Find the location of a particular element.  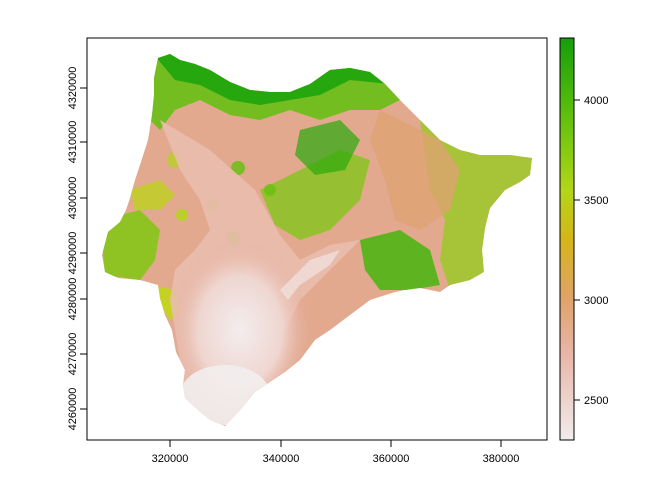

y-tick-label: 4290000 is located at coordinates (73, 253).